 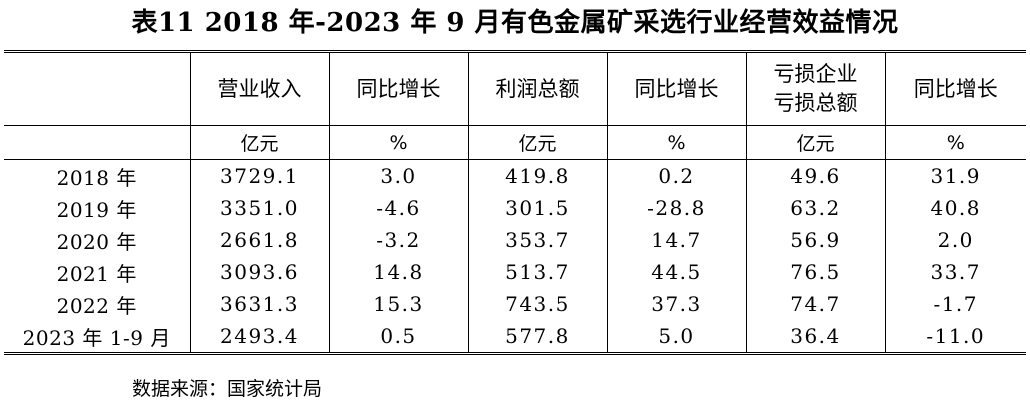 What do you see at coordinates (815, 175) in the screenshot?
I see `value-cell: 49.6` at bounding box center [815, 175].